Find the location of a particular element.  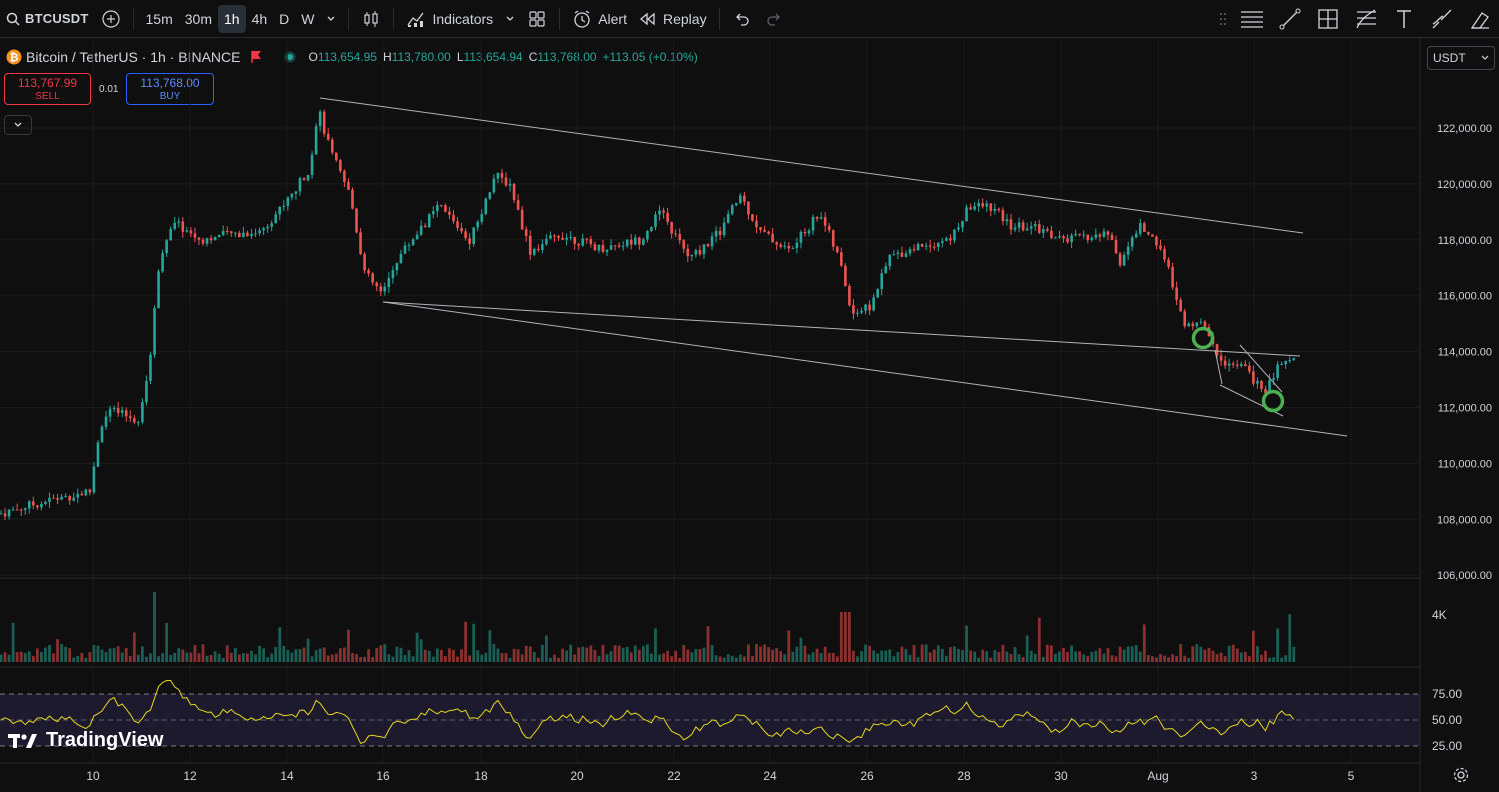

compare-symbol-button is located at coordinates (111, 19).